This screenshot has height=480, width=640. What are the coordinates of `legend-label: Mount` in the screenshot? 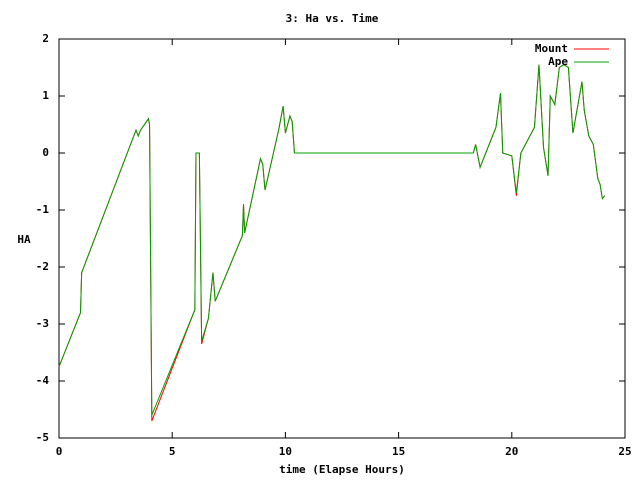 It's located at (551, 48).